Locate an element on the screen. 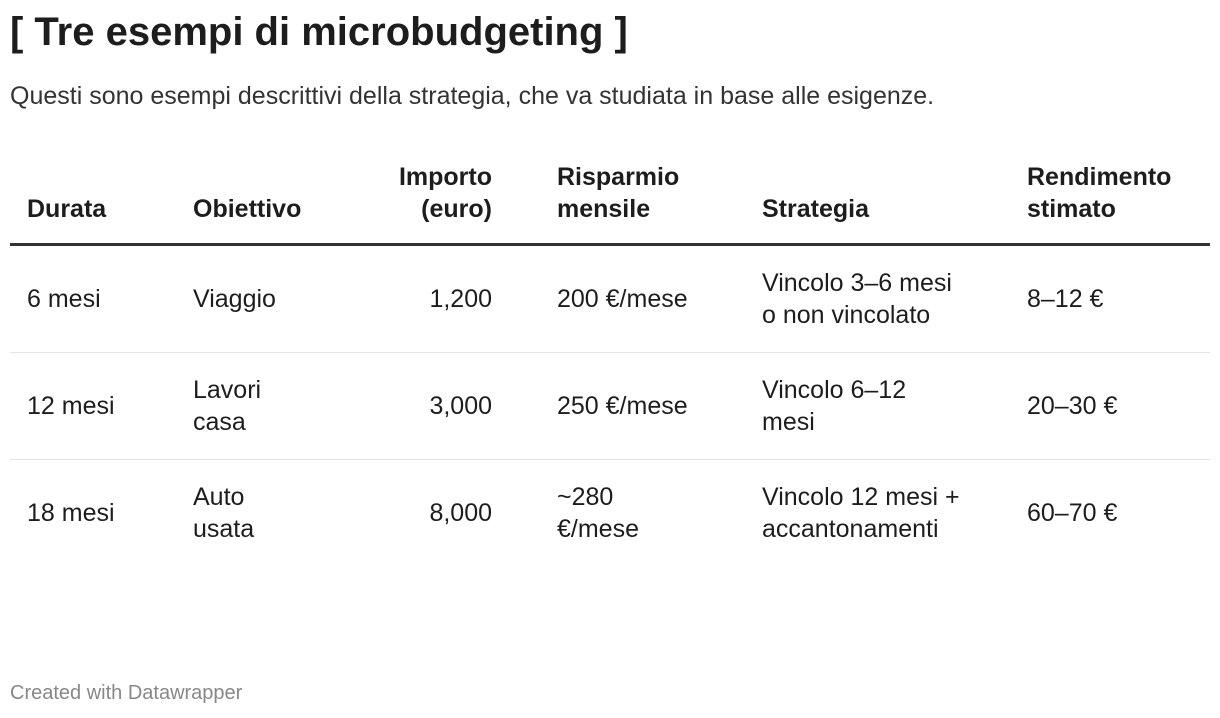  title: [ Tre esempi di microbudgeting ] is located at coordinates (319, 32).